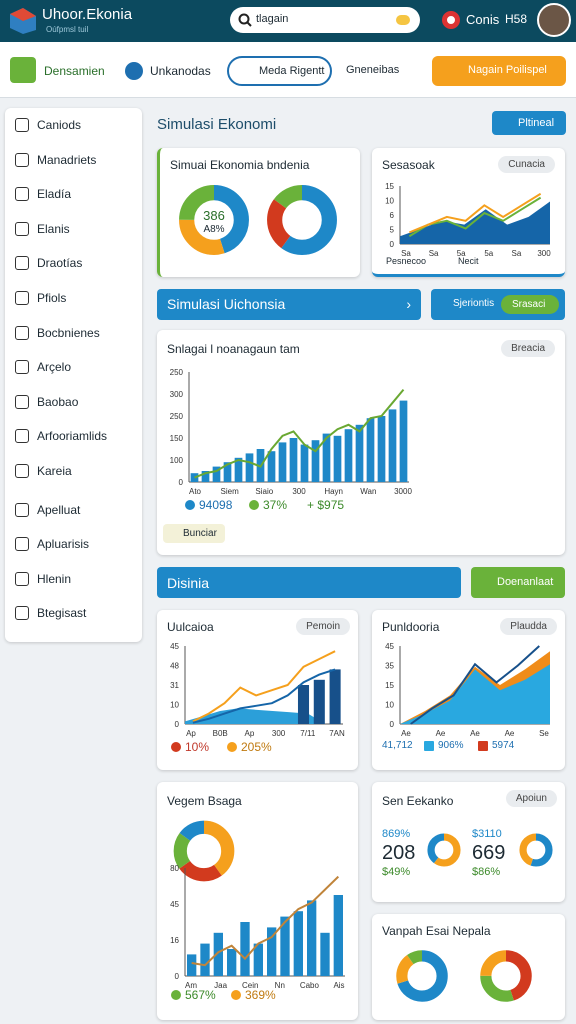  What do you see at coordinates (62, 613) in the screenshot?
I see `sidebar-label: Btegisast` at bounding box center [62, 613].